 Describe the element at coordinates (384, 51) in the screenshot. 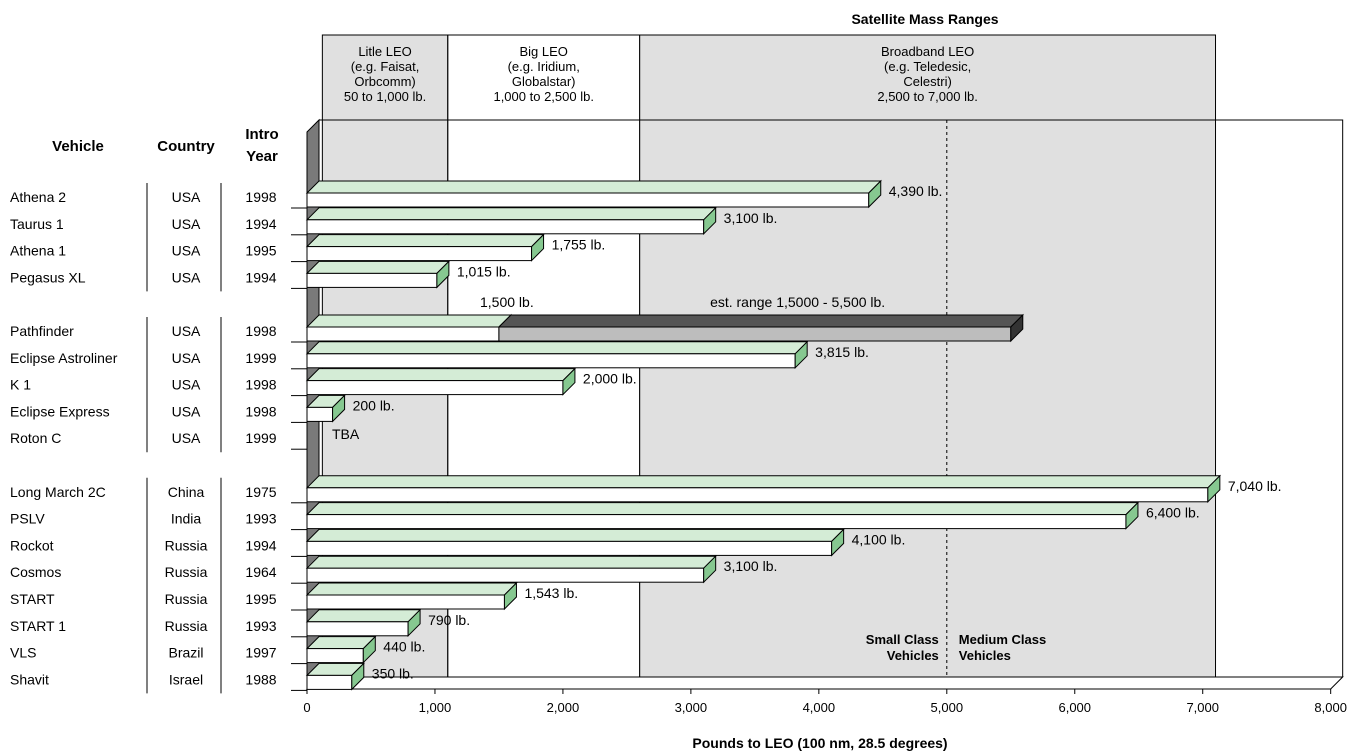

I see `band-label: Litle LEO` at that location.